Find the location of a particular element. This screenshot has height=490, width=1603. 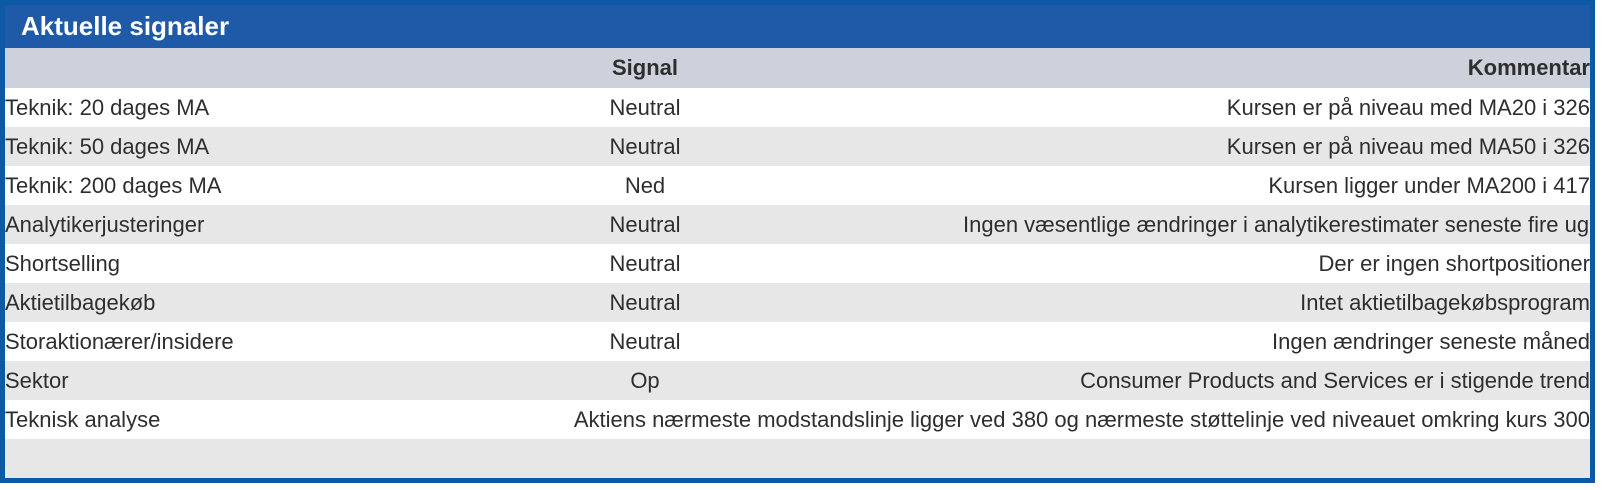

table-header-row: Signal Kommentar is located at coordinates (797, 68).